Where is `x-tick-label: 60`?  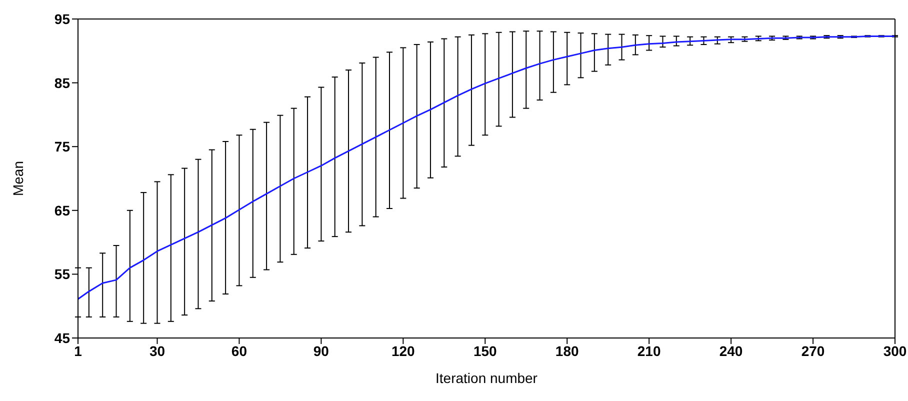 x-tick-label: 60 is located at coordinates (239, 350).